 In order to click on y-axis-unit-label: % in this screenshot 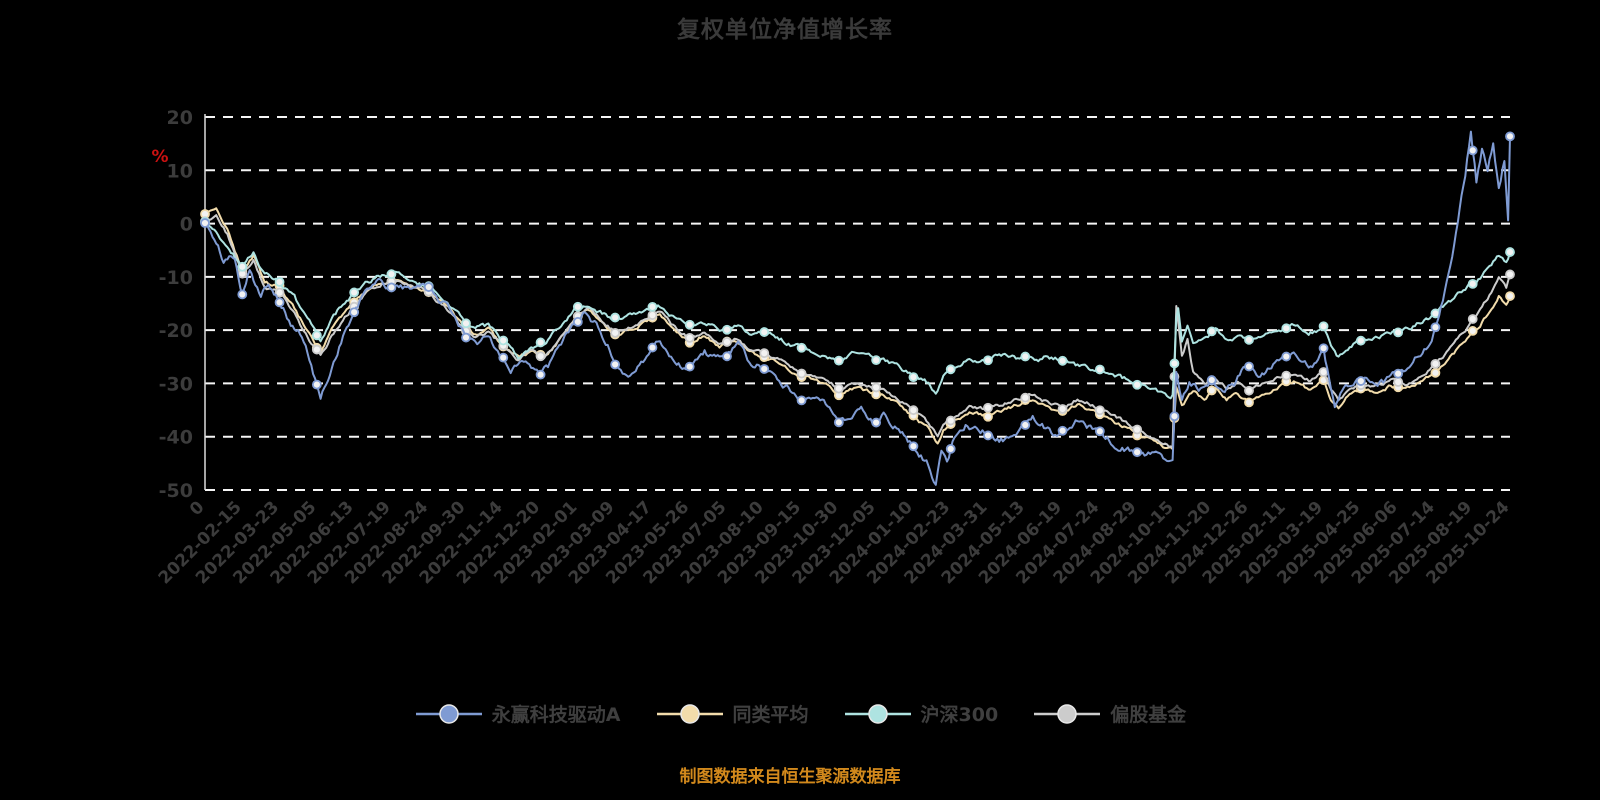, I will do `click(159, 157)`.